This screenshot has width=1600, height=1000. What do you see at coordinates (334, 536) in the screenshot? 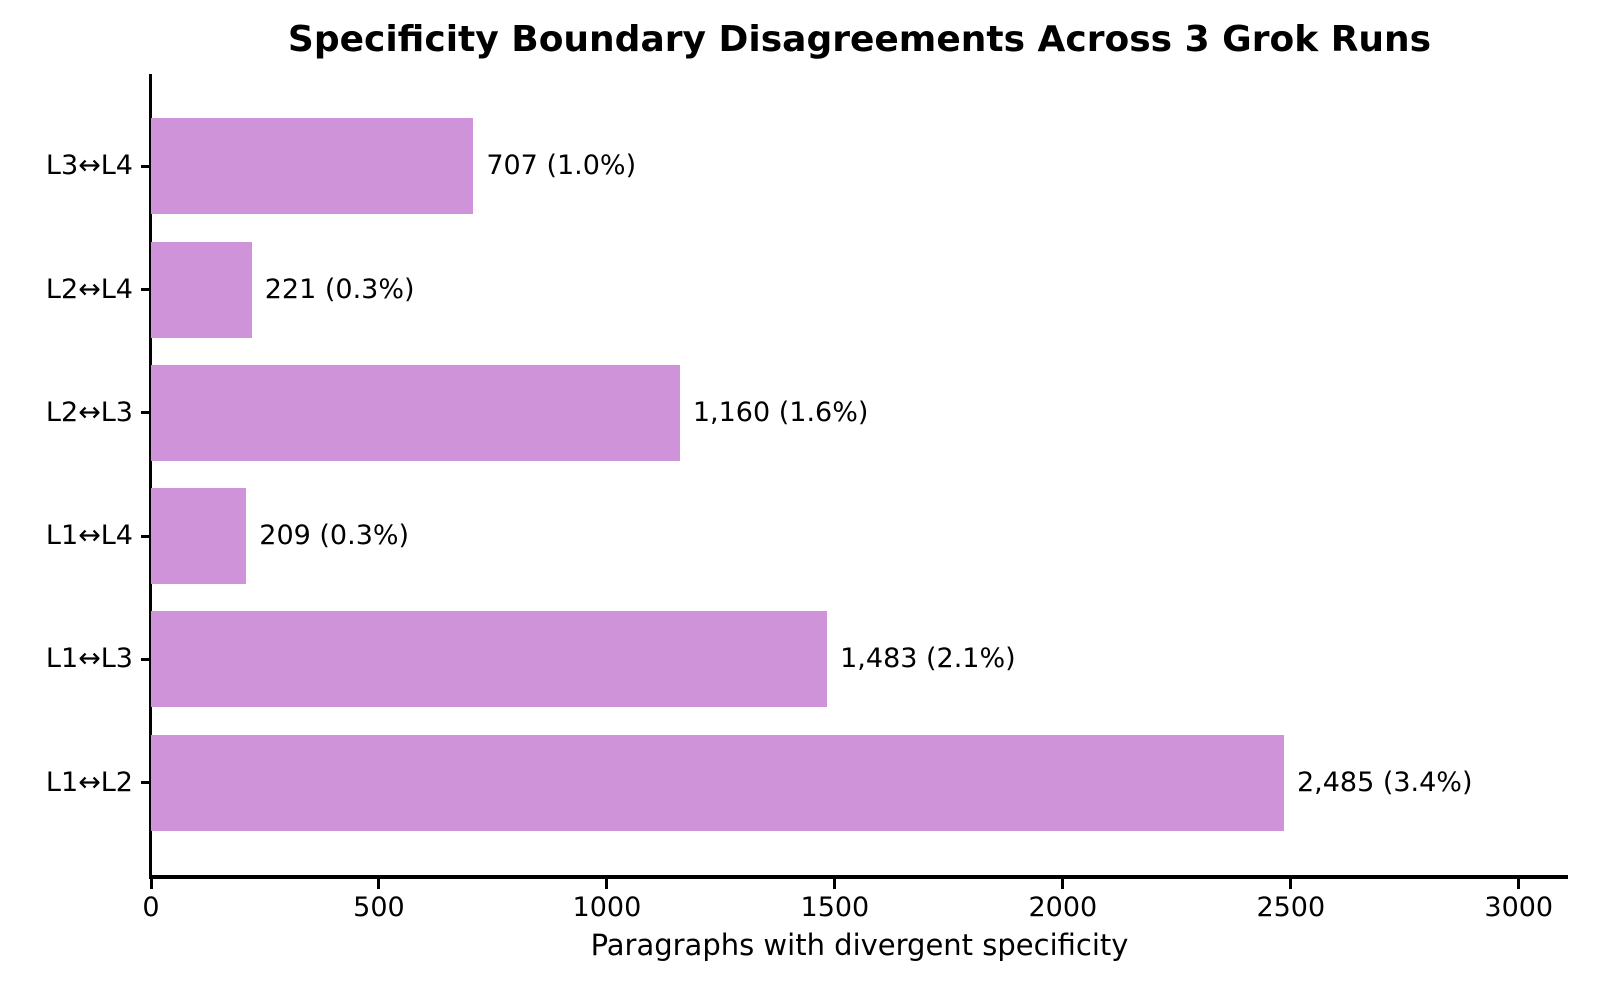
I see `bar-value-label-4: 209 (0.3%)` at bounding box center [334, 536].